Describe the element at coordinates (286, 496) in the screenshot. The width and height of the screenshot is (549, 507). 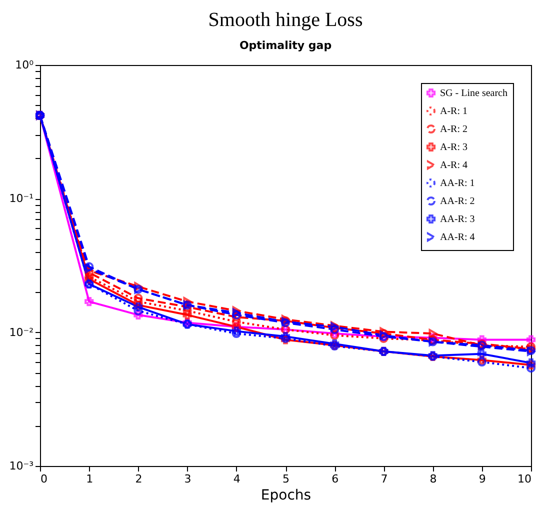
I see `x-axis-title: Epochs` at that location.